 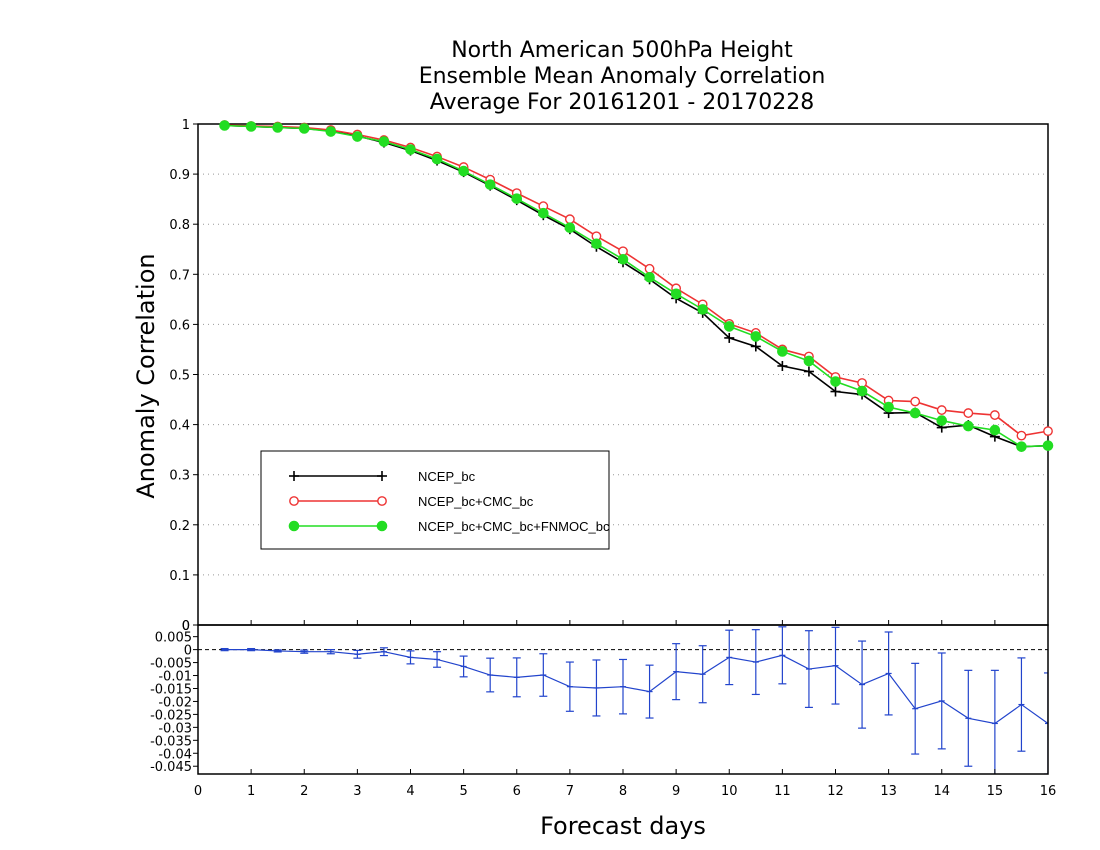 I want to click on x-tick-label: 8, so click(x=623, y=791).